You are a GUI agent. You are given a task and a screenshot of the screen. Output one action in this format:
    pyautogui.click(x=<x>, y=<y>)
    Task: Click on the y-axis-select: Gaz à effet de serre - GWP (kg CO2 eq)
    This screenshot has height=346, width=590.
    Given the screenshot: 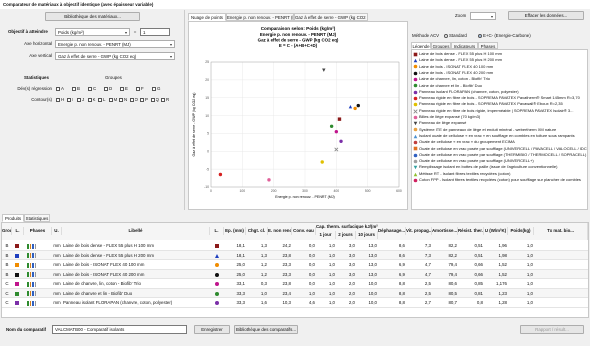 What is the action you would take?
    pyautogui.click(x=115, y=56)
    